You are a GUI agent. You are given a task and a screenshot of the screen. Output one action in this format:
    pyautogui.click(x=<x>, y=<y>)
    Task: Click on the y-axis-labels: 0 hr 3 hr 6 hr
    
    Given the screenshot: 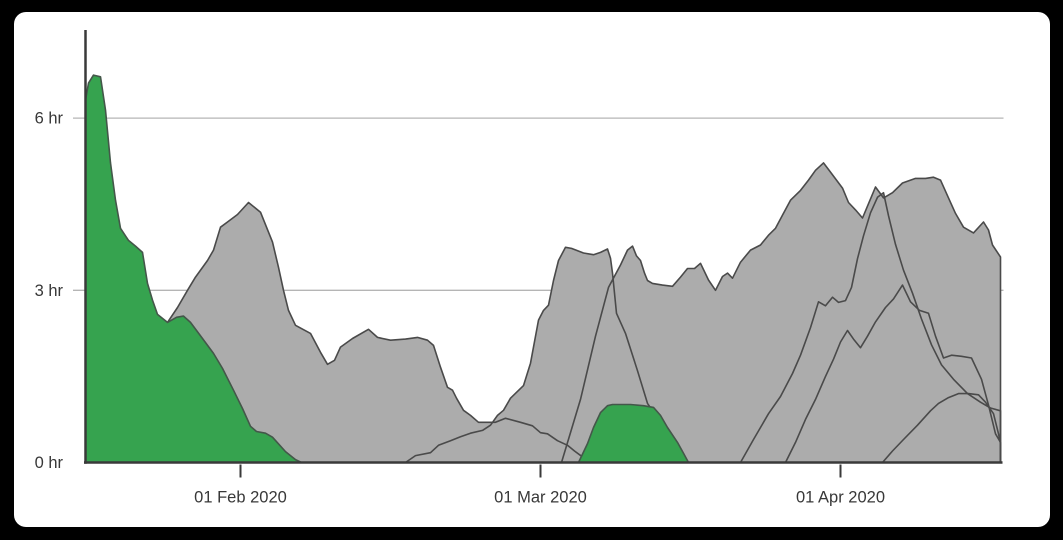 What is the action you would take?
    pyautogui.click(x=49, y=291)
    